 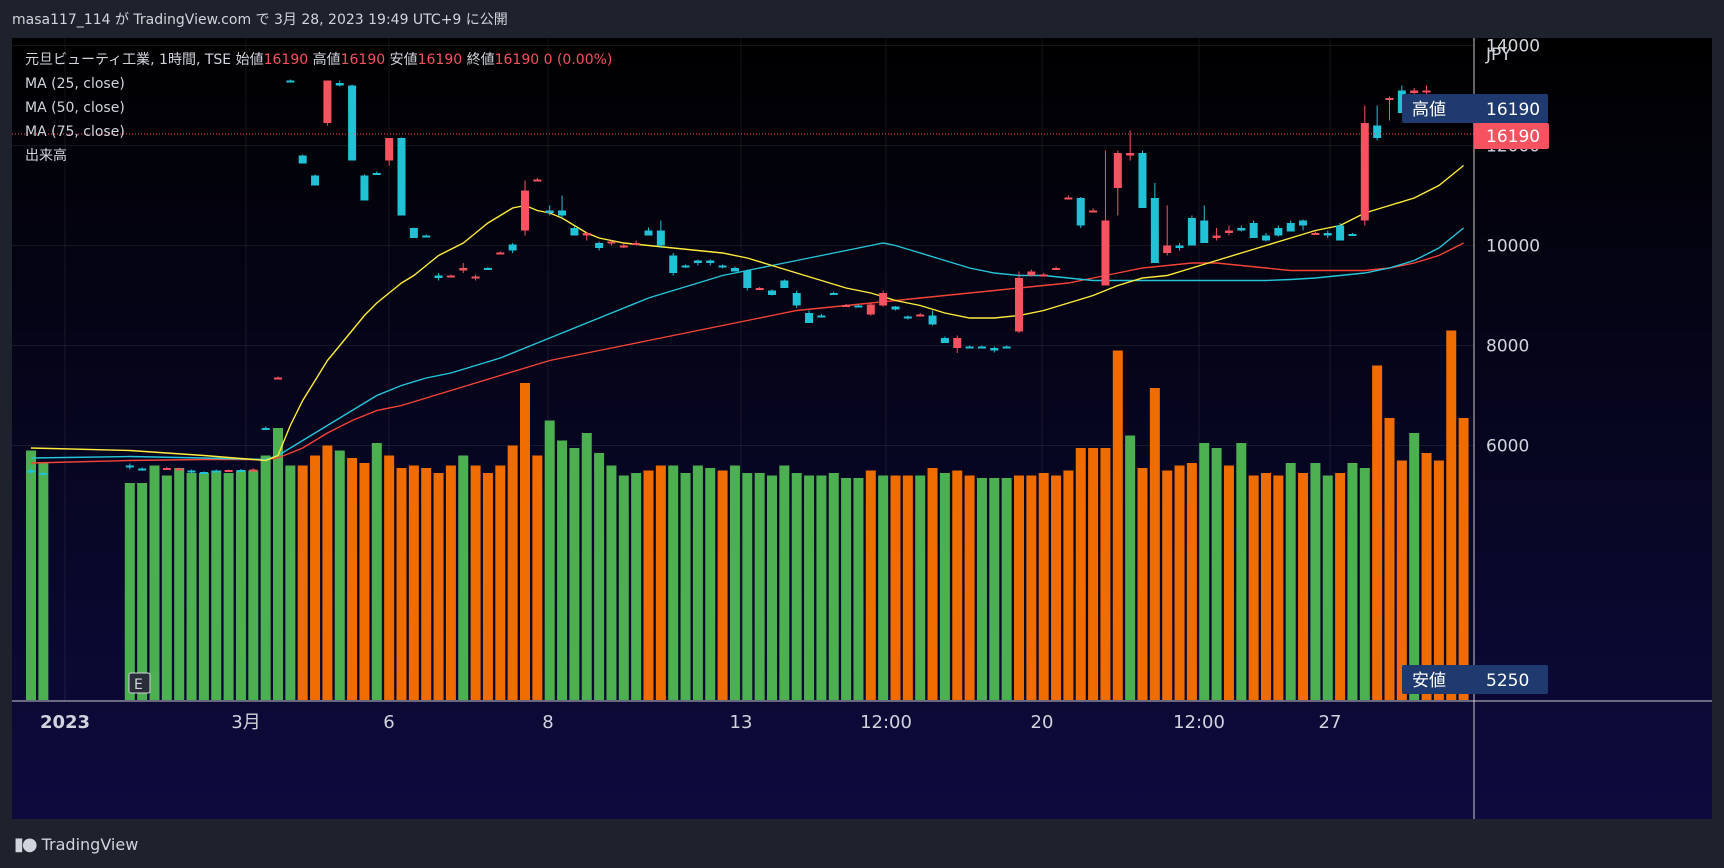 What do you see at coordinates (46, 156) in the screenshot?
I see `legend-volume: 出来高` at bounding box center [46, 156].